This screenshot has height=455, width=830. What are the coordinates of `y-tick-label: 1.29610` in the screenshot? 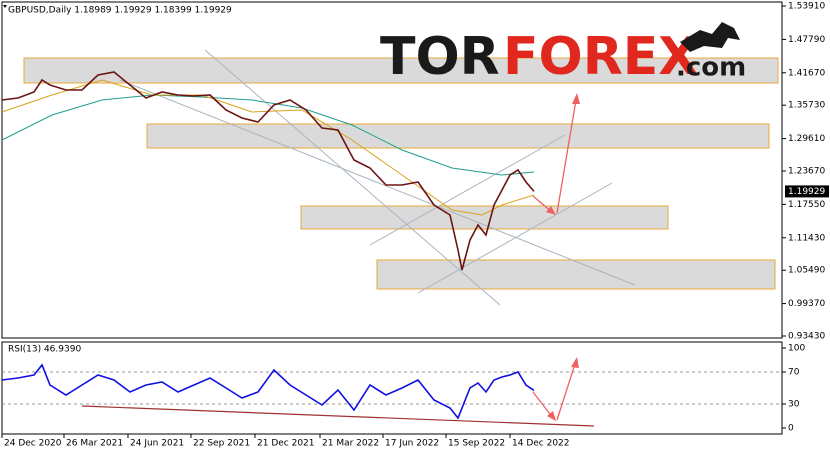 It's located at (806, 139).